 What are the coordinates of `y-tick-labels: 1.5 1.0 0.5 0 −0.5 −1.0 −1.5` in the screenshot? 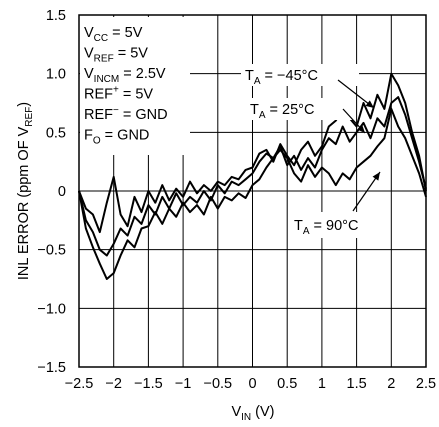 It's located at (51, 192).